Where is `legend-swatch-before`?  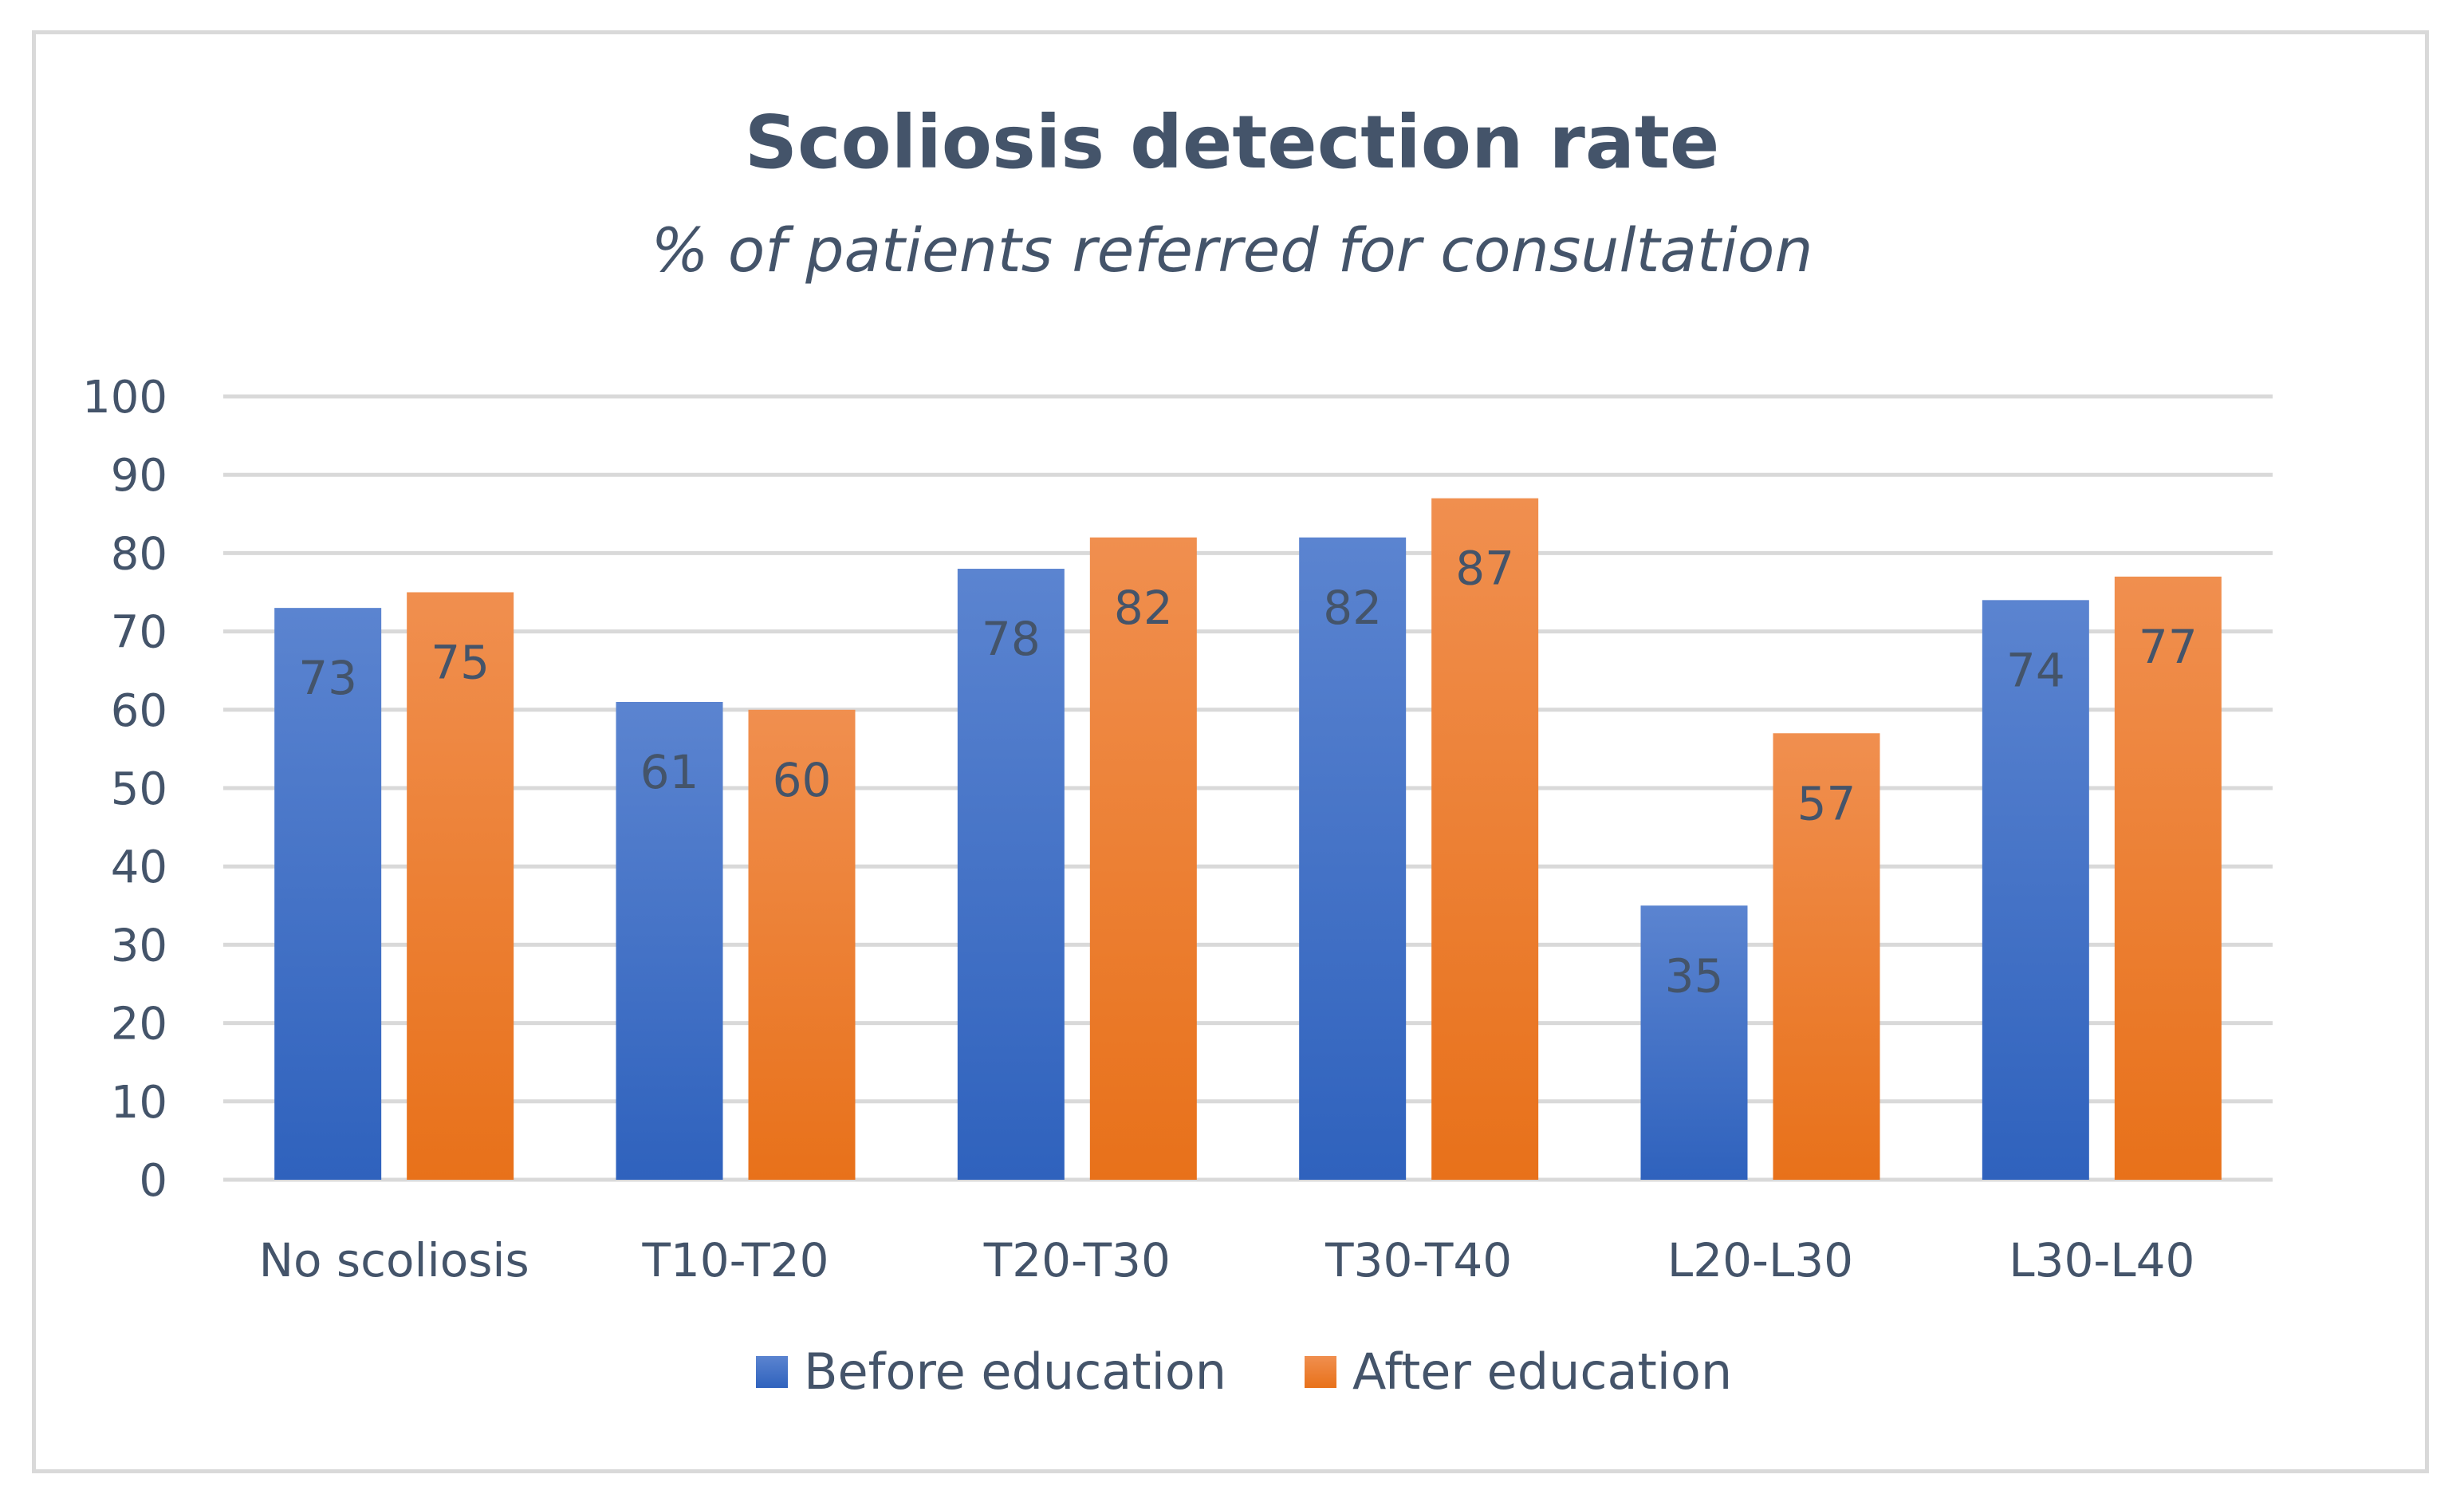 legend-swatch-before is located at coordinates (772, 1372).